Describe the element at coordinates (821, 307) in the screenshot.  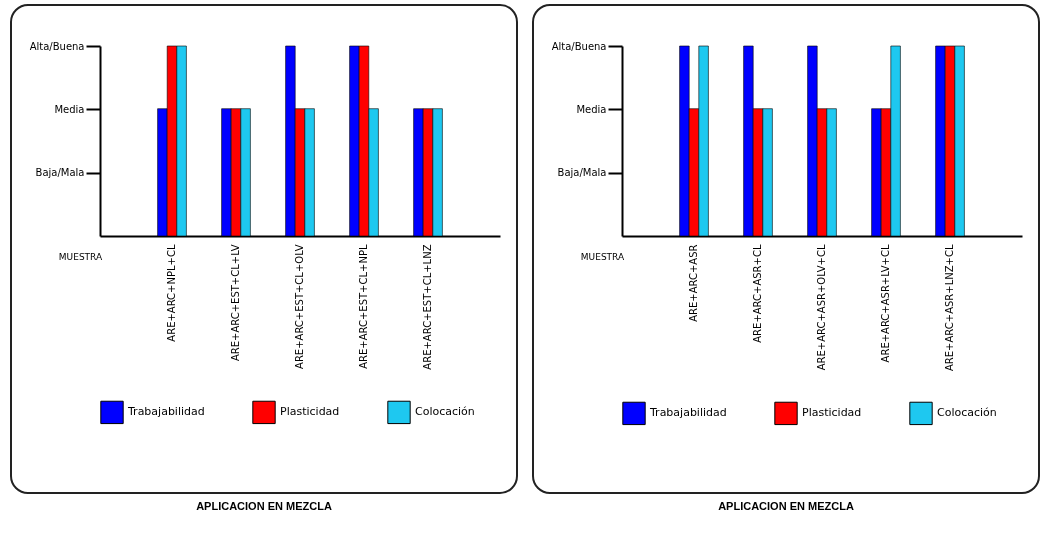
I see `x-tick-label: ARE+ARC+ASR+OLV+CL` at that location.